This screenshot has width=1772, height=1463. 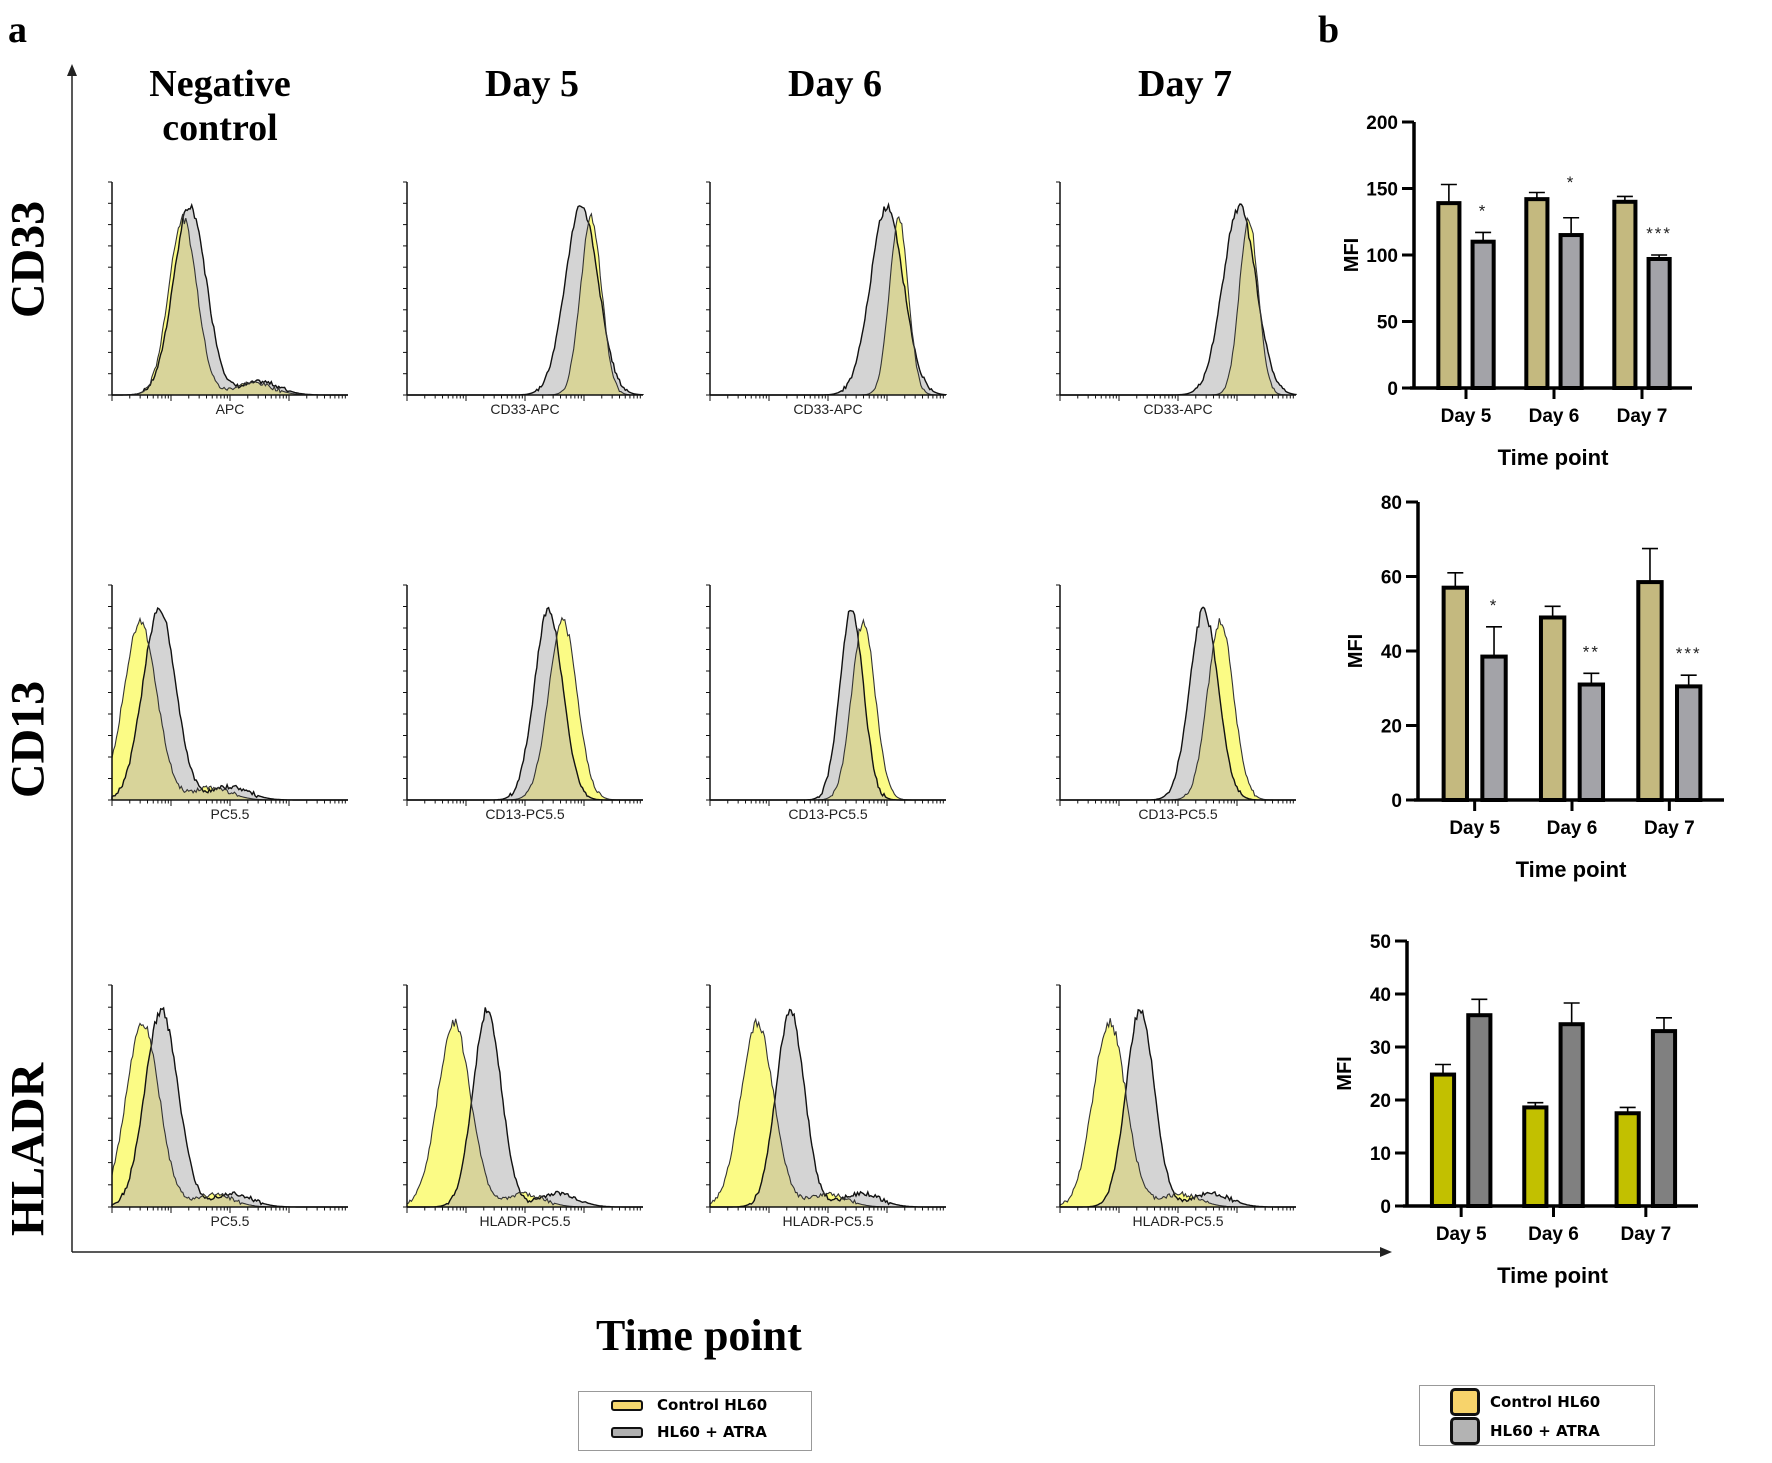 What do you see at coordinates (627, 1405) in the screenshot?
I see `legend-swatch-control` at bounding box center [627, 1405].